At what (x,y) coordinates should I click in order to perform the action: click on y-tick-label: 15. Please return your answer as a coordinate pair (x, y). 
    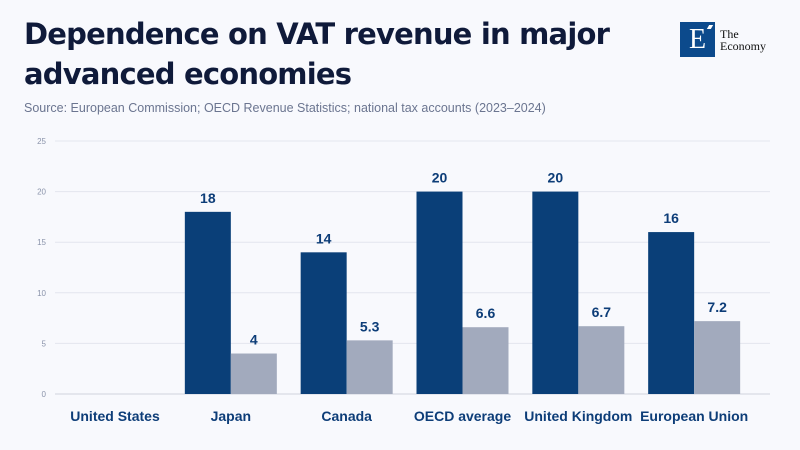
    Looking at the image, I should click on (41, 242).